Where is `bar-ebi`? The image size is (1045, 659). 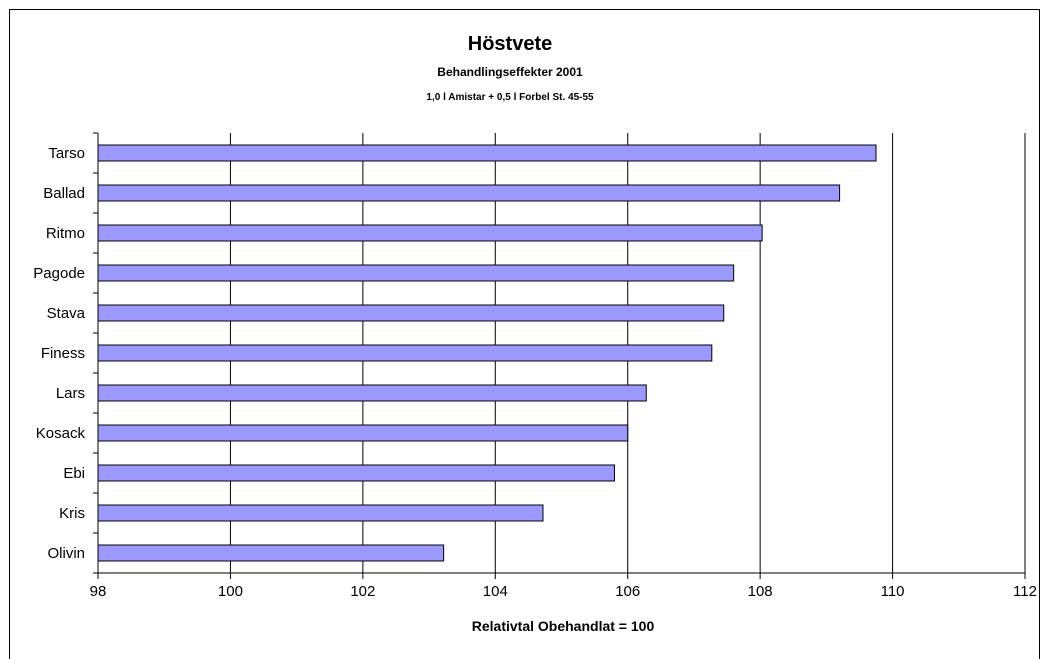
bar-ebi is located at coordinates (356, 473).